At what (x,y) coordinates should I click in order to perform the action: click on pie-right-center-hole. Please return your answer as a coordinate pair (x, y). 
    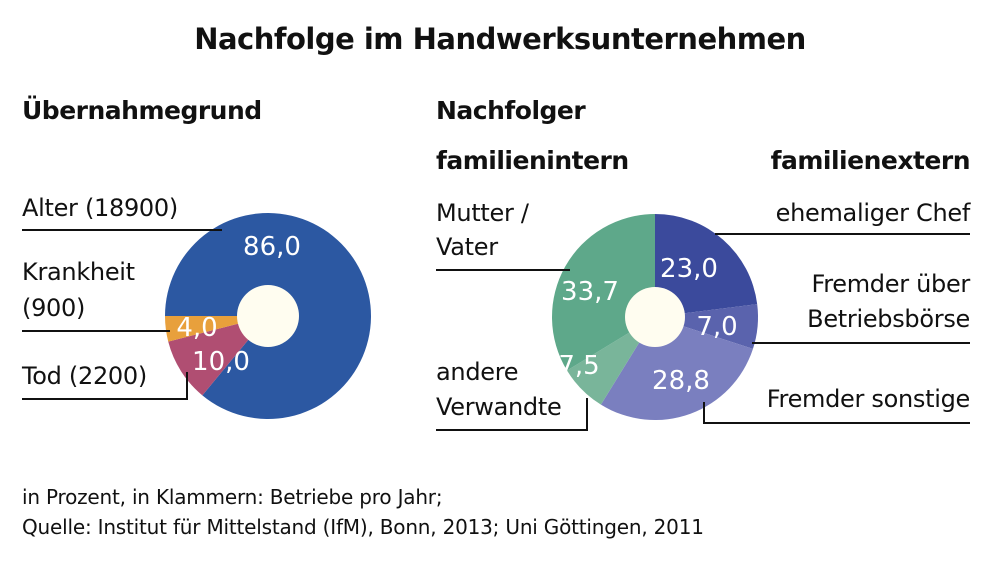
    Looking at the image, I should click on (655, 317).